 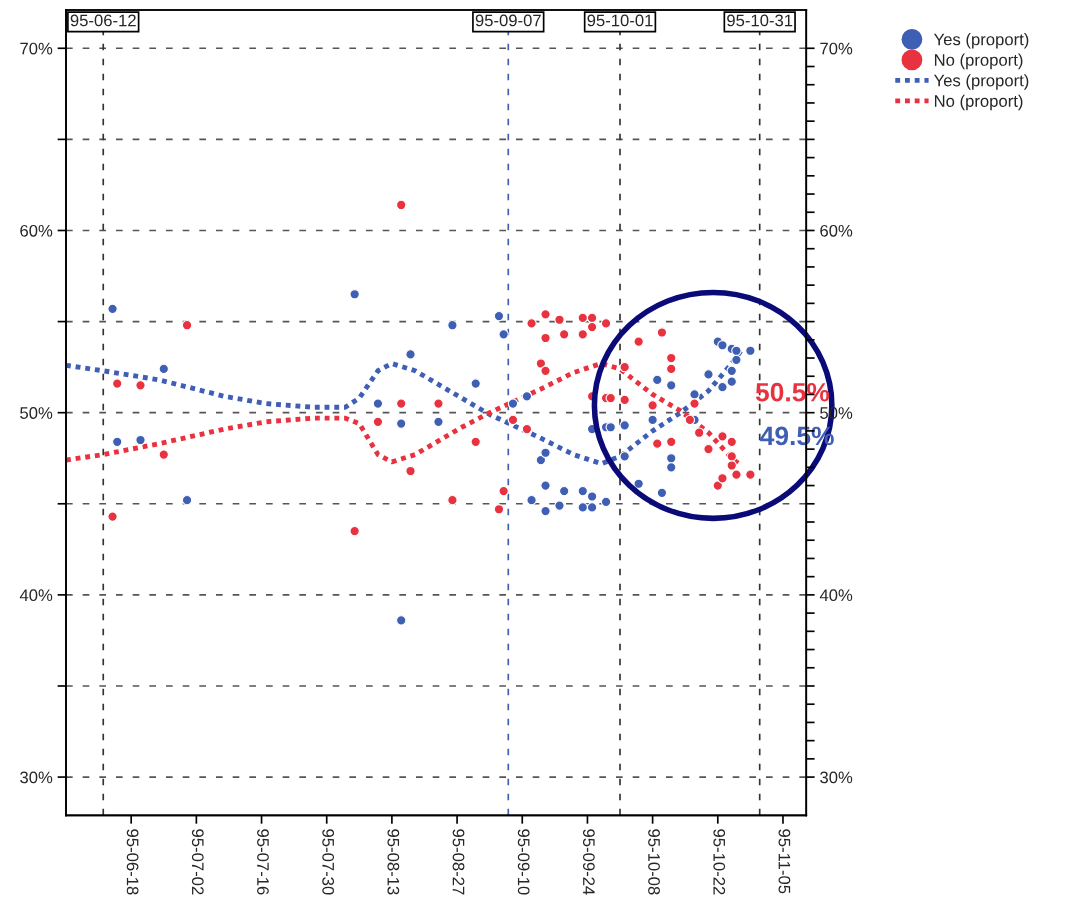 What do you see at coordinates (836, 48) in the screenshot?
I see `y2-tick-label: 70%` at bounding box center [836, 48].